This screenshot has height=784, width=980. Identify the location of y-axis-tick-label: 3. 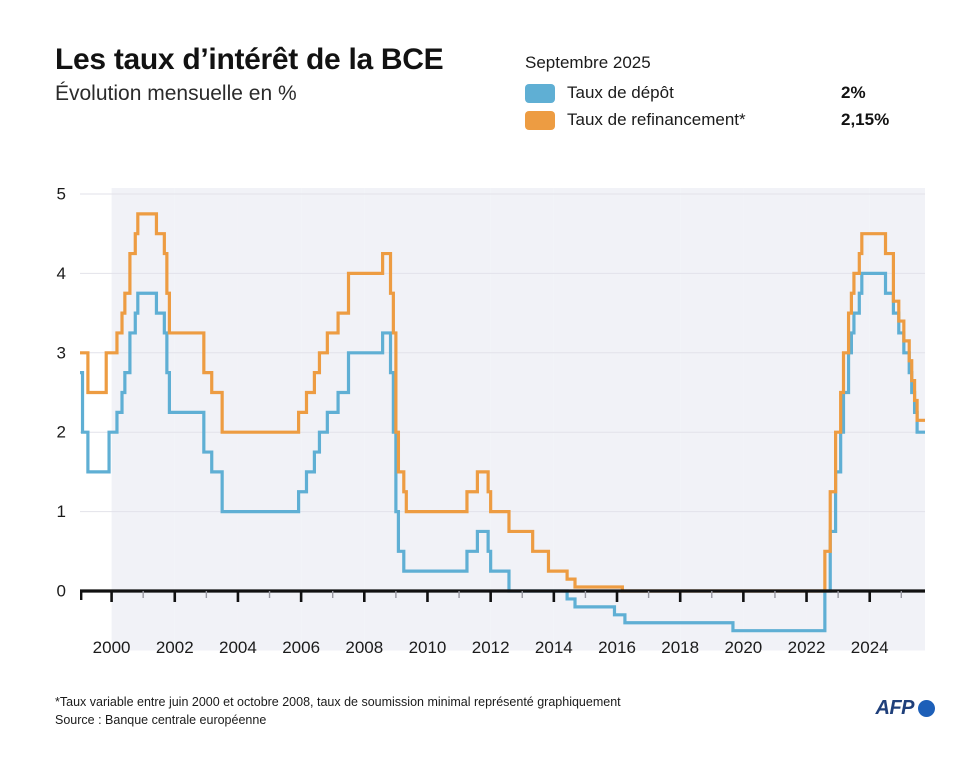
(61, 352).